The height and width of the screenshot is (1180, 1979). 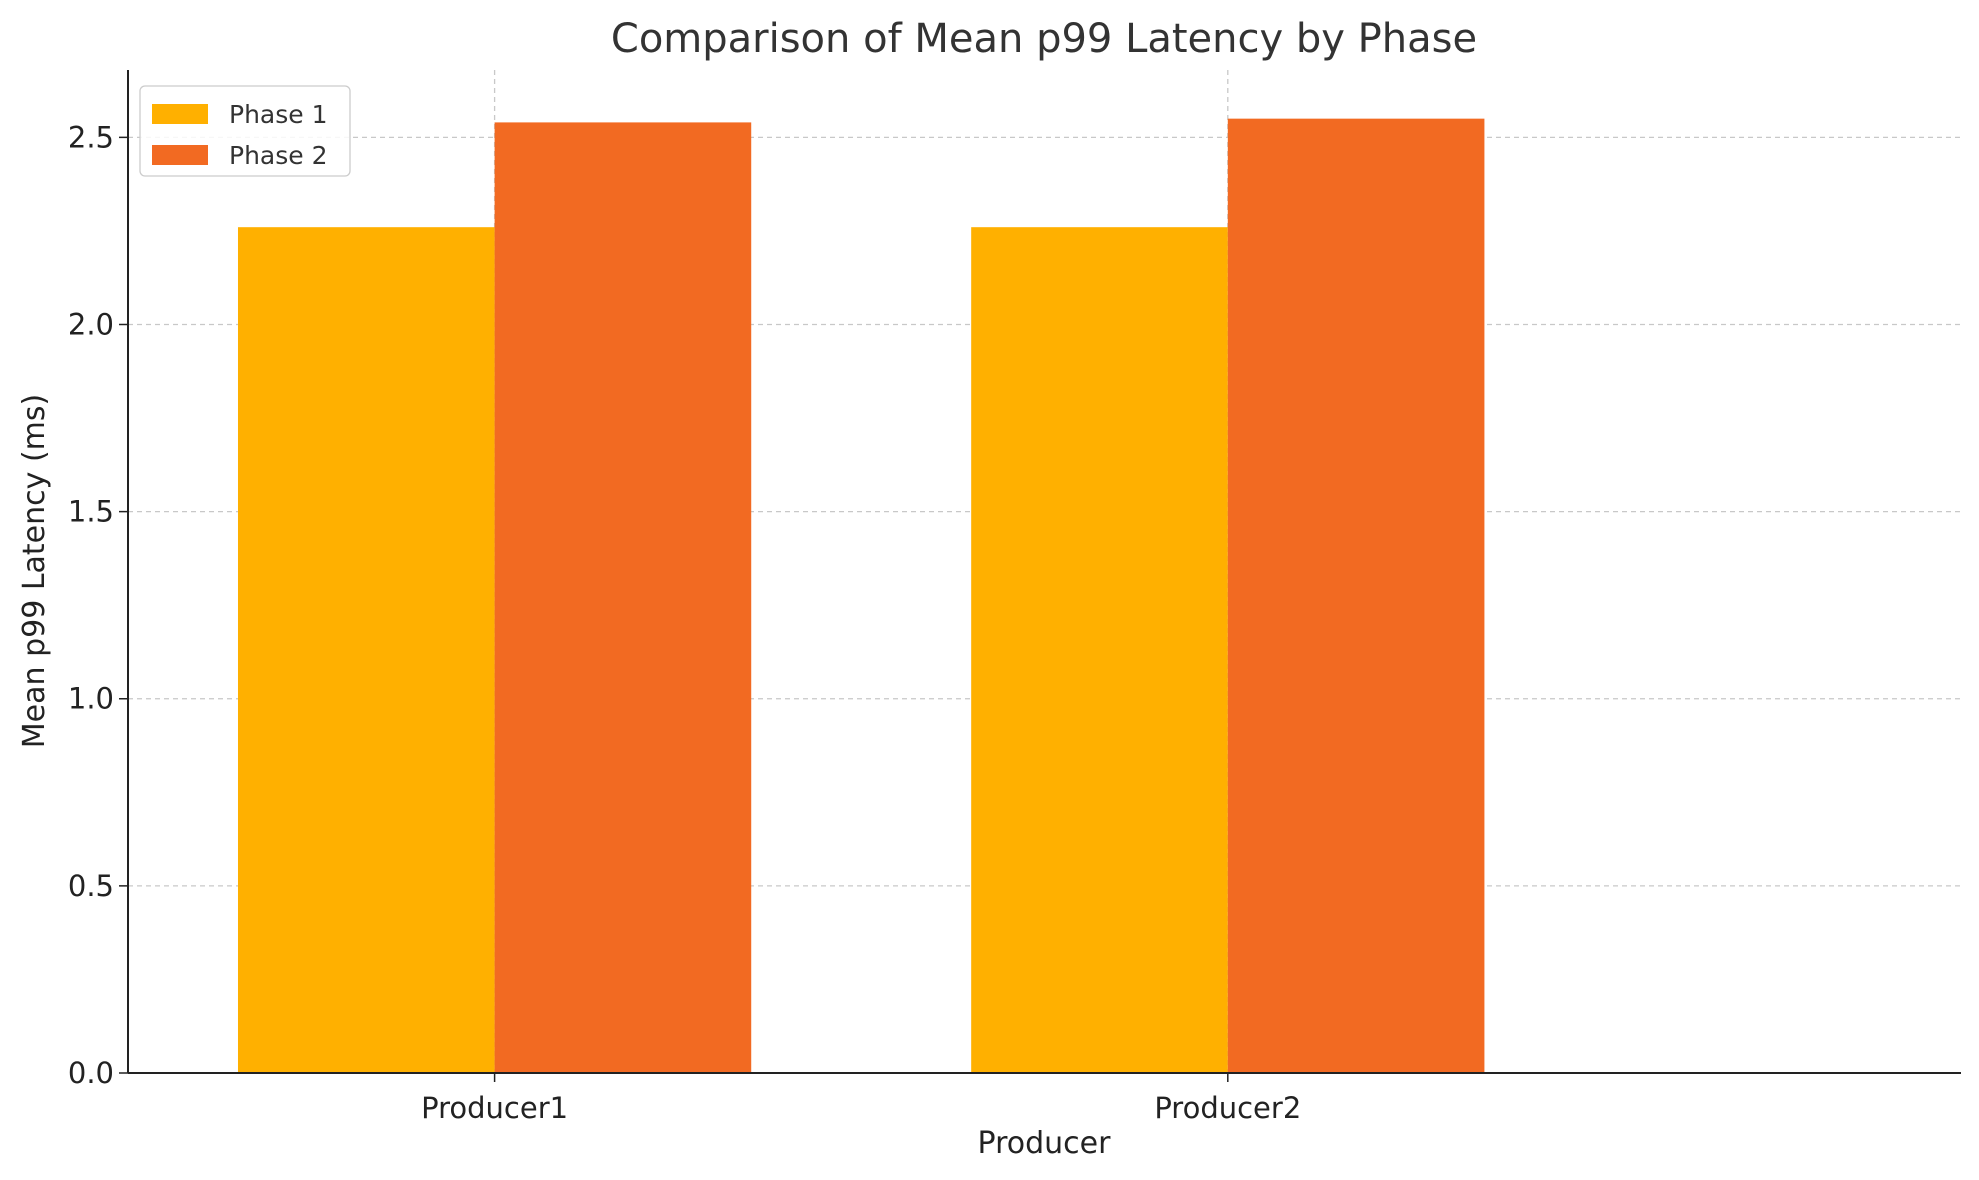 What do you see at coordinates (278, 114) in the screenshot?
I see `legend-label: Phase 1` at bounding box center [278, 114].